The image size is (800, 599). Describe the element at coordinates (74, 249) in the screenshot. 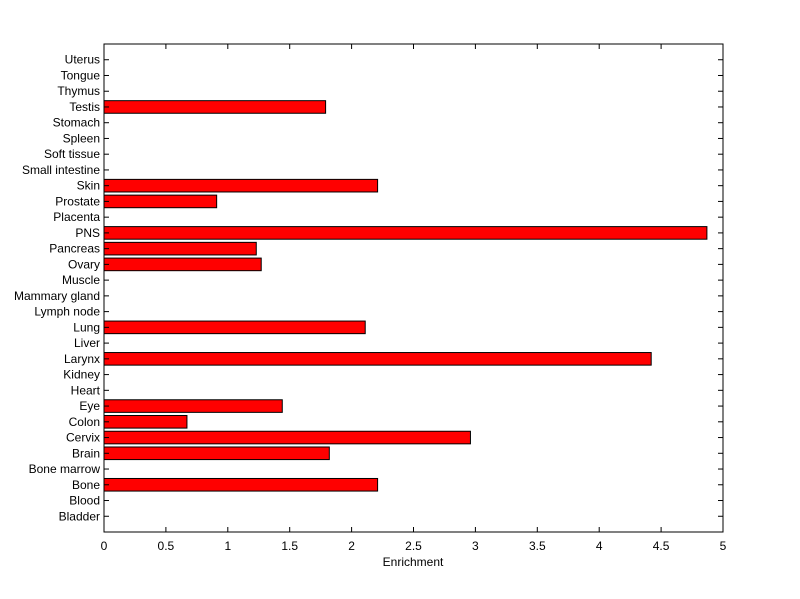

I see `y-tick-label: Pancreas` at that location.